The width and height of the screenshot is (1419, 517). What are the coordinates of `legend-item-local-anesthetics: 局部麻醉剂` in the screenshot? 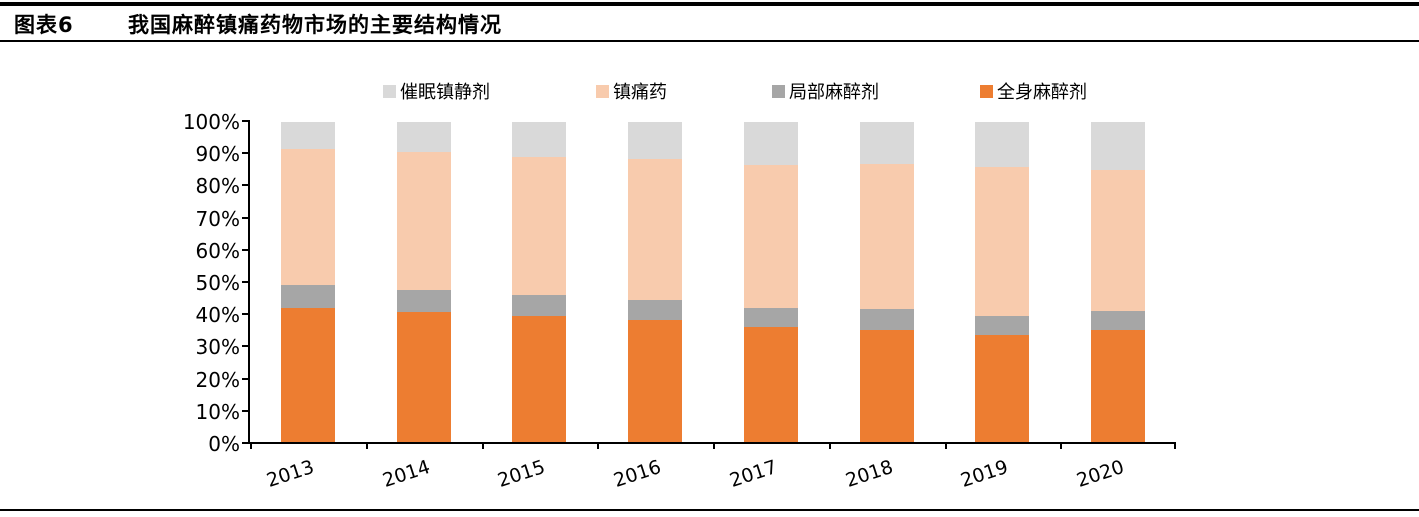 It's located at (825, 91).